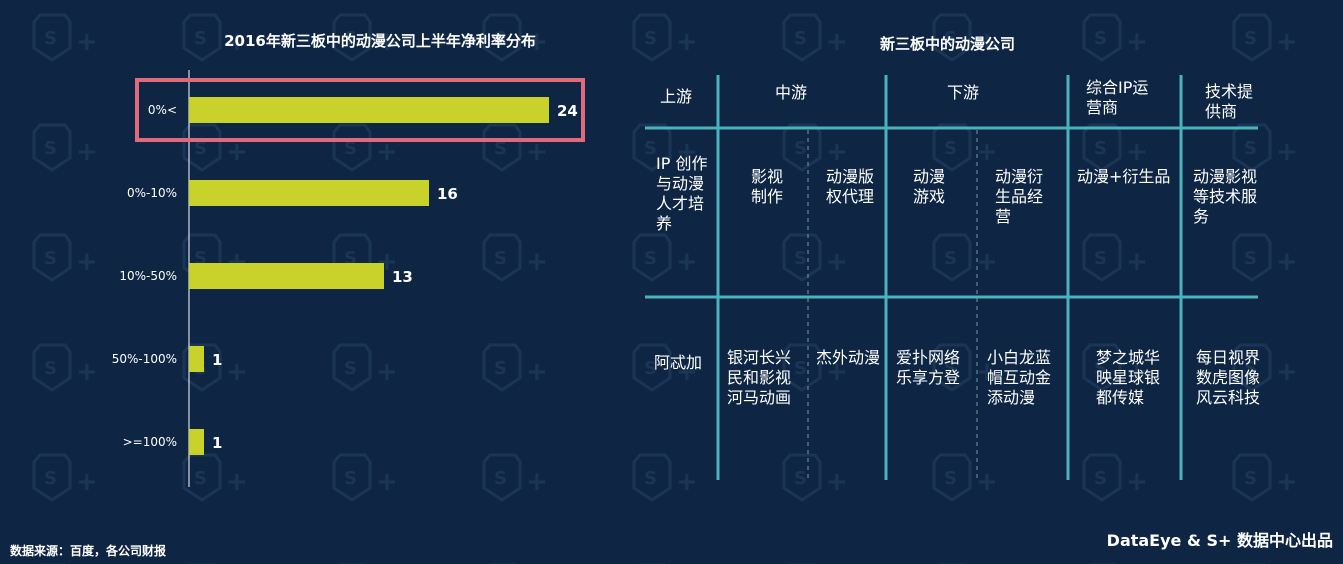 The image size is (1343, 564). Describe the element at coordinates (402, 277) in the screenshot. I see `data-label-10-50: 13` at that location.